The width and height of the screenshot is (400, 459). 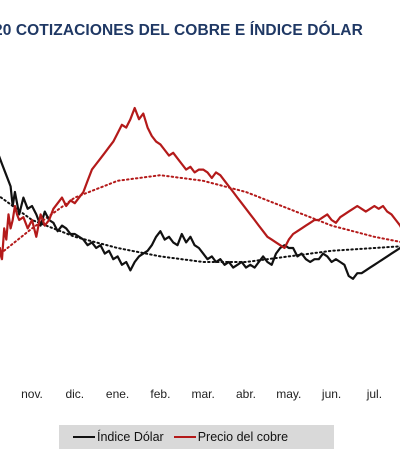 What do you see at coordinates (32, 394) in the screenshot?
I see `x-tick-label: nov.` at bounding box center [32, 394].